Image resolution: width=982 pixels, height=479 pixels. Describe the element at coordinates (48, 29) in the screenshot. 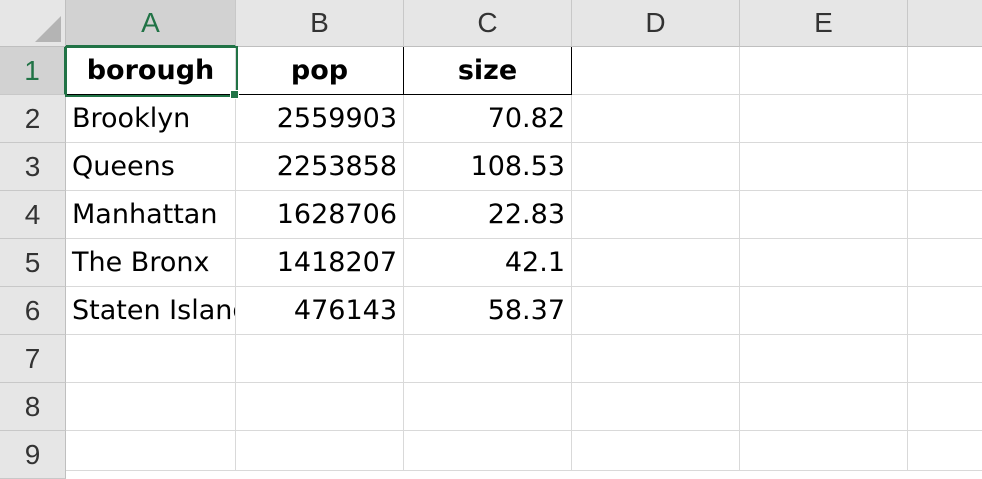

I see `select-all-triangle-icon` at that location.